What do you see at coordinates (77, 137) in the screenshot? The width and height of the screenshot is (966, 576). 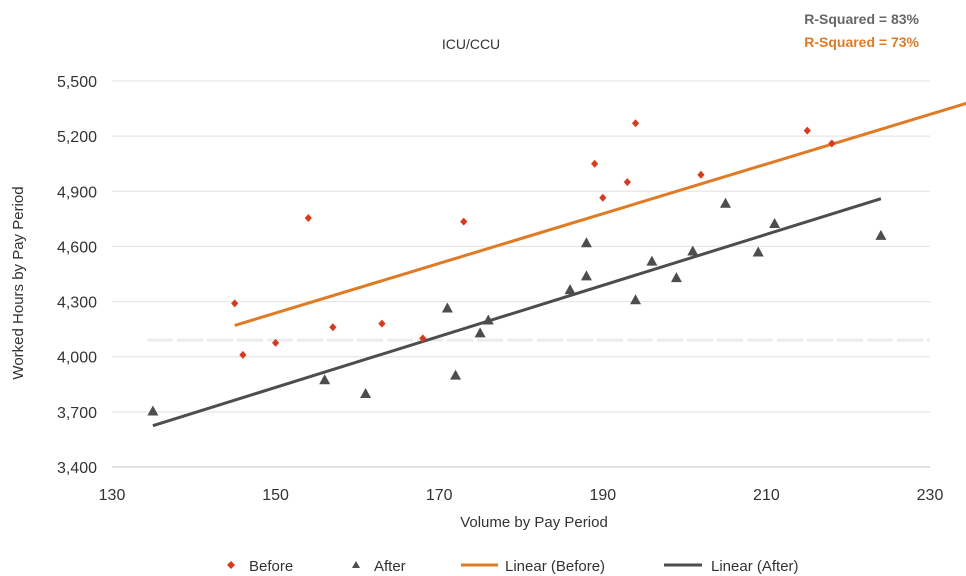 I see `y-tick-label: 5,200` at bounding box center [77, 137].